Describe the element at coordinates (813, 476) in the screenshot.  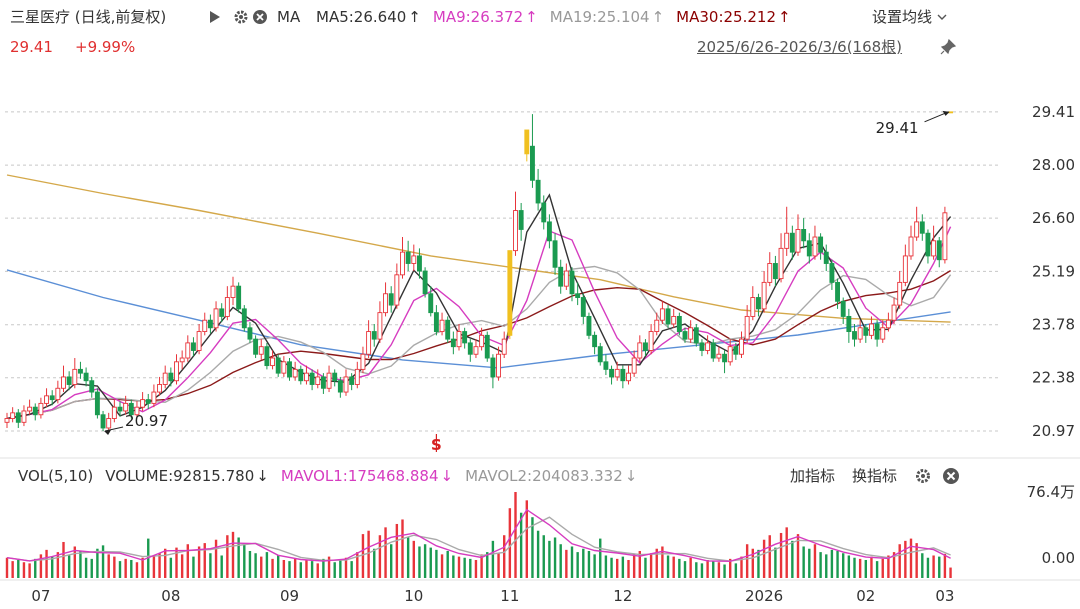
I see `add-indicator: 加指标` at that location.